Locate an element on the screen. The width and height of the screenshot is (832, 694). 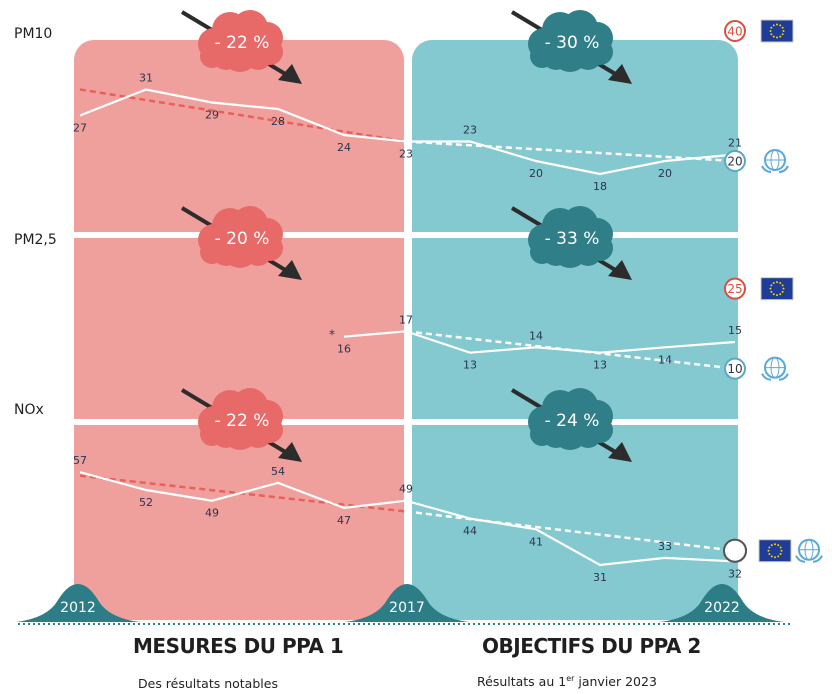
data-label: 21 is located at coordinates (735, 143).